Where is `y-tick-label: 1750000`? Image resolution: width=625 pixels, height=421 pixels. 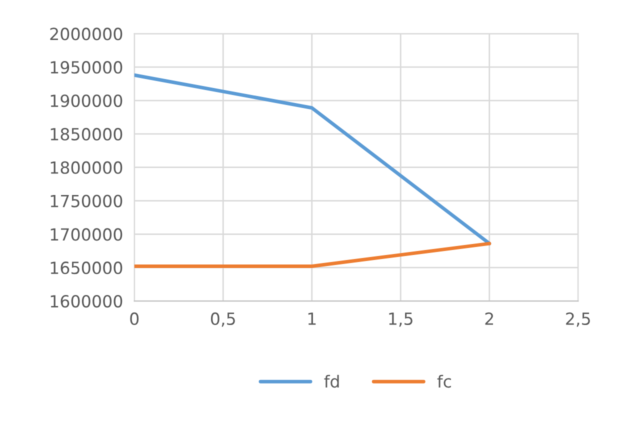 y-tick-label: 1750000 is located at coordinates (86, 201).